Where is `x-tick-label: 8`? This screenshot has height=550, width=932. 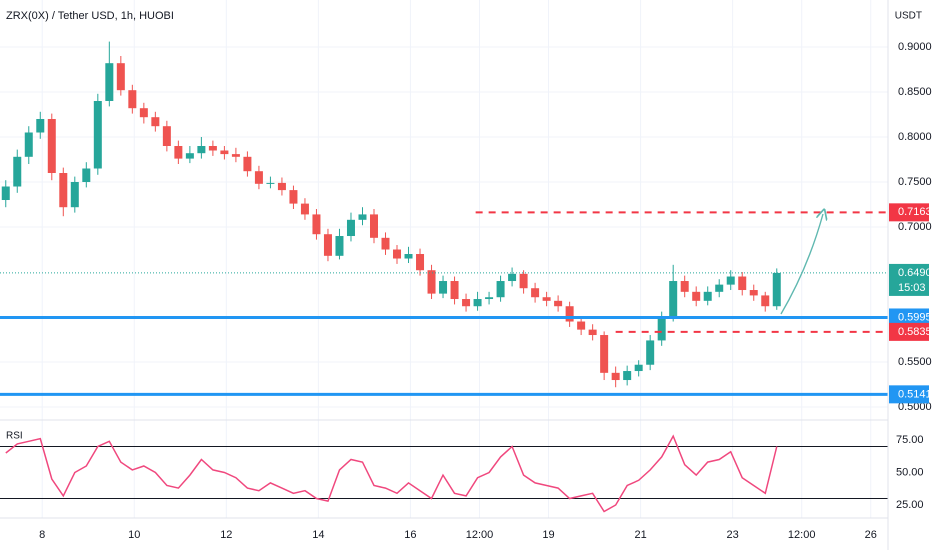 x-tick-label: 8 is located at coordinates (42, 535).